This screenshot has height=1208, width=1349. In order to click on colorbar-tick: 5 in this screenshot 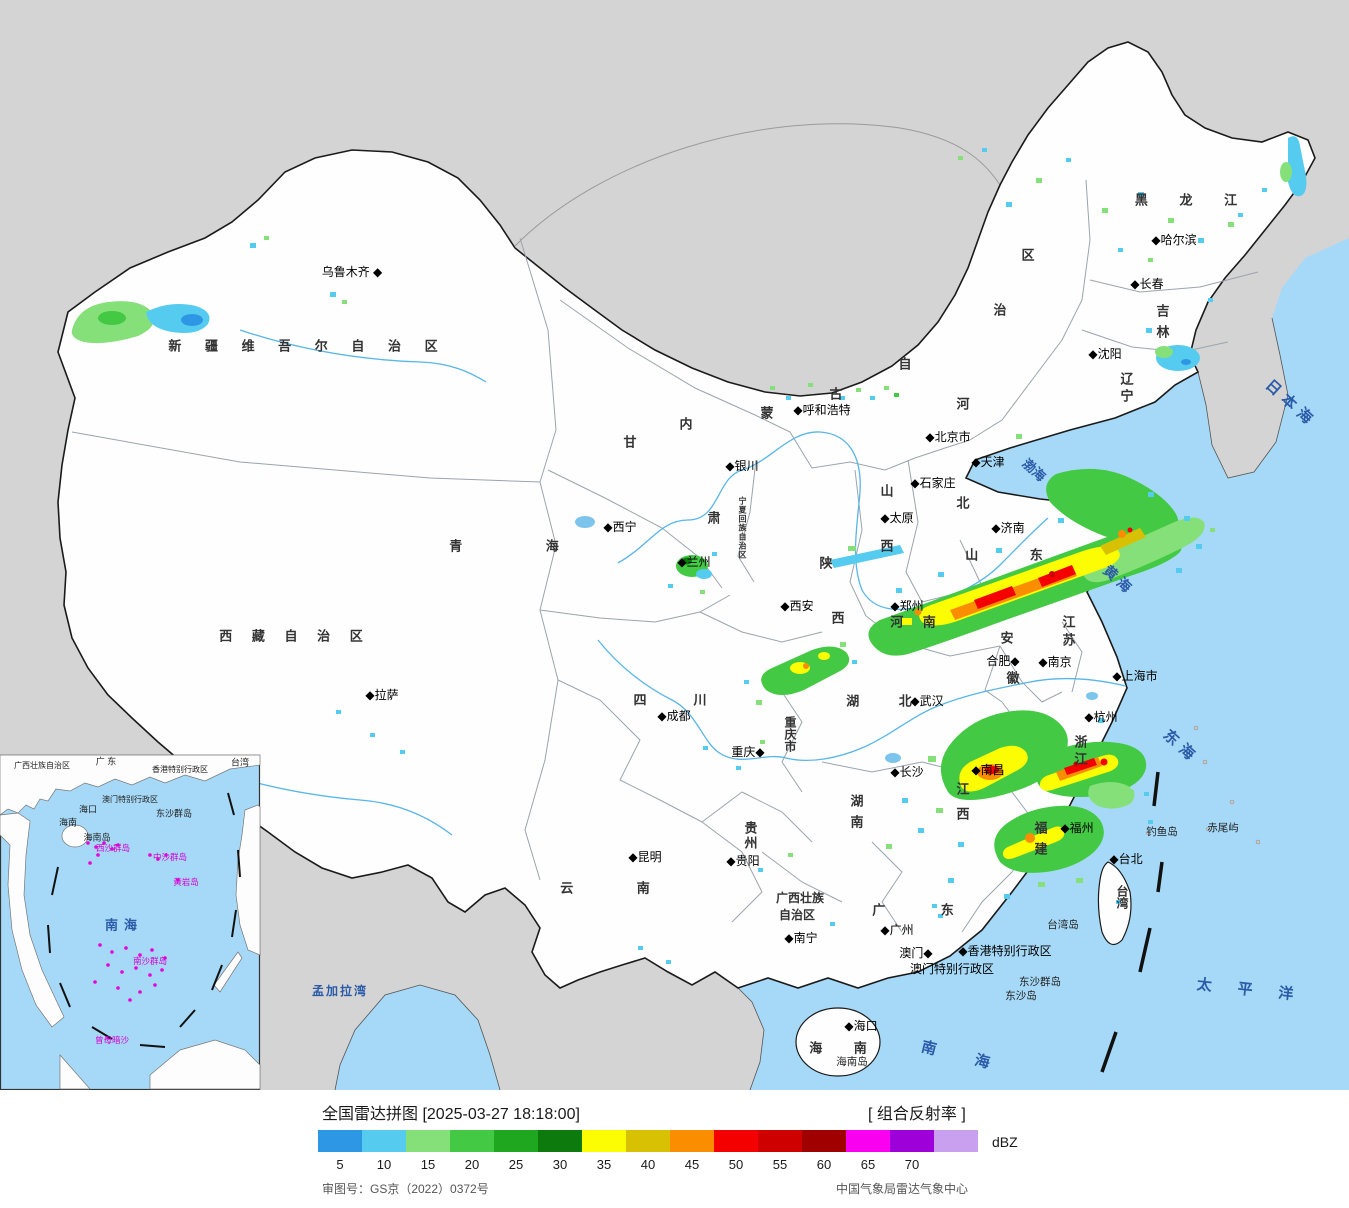, I will do `click(340, 1164)`.